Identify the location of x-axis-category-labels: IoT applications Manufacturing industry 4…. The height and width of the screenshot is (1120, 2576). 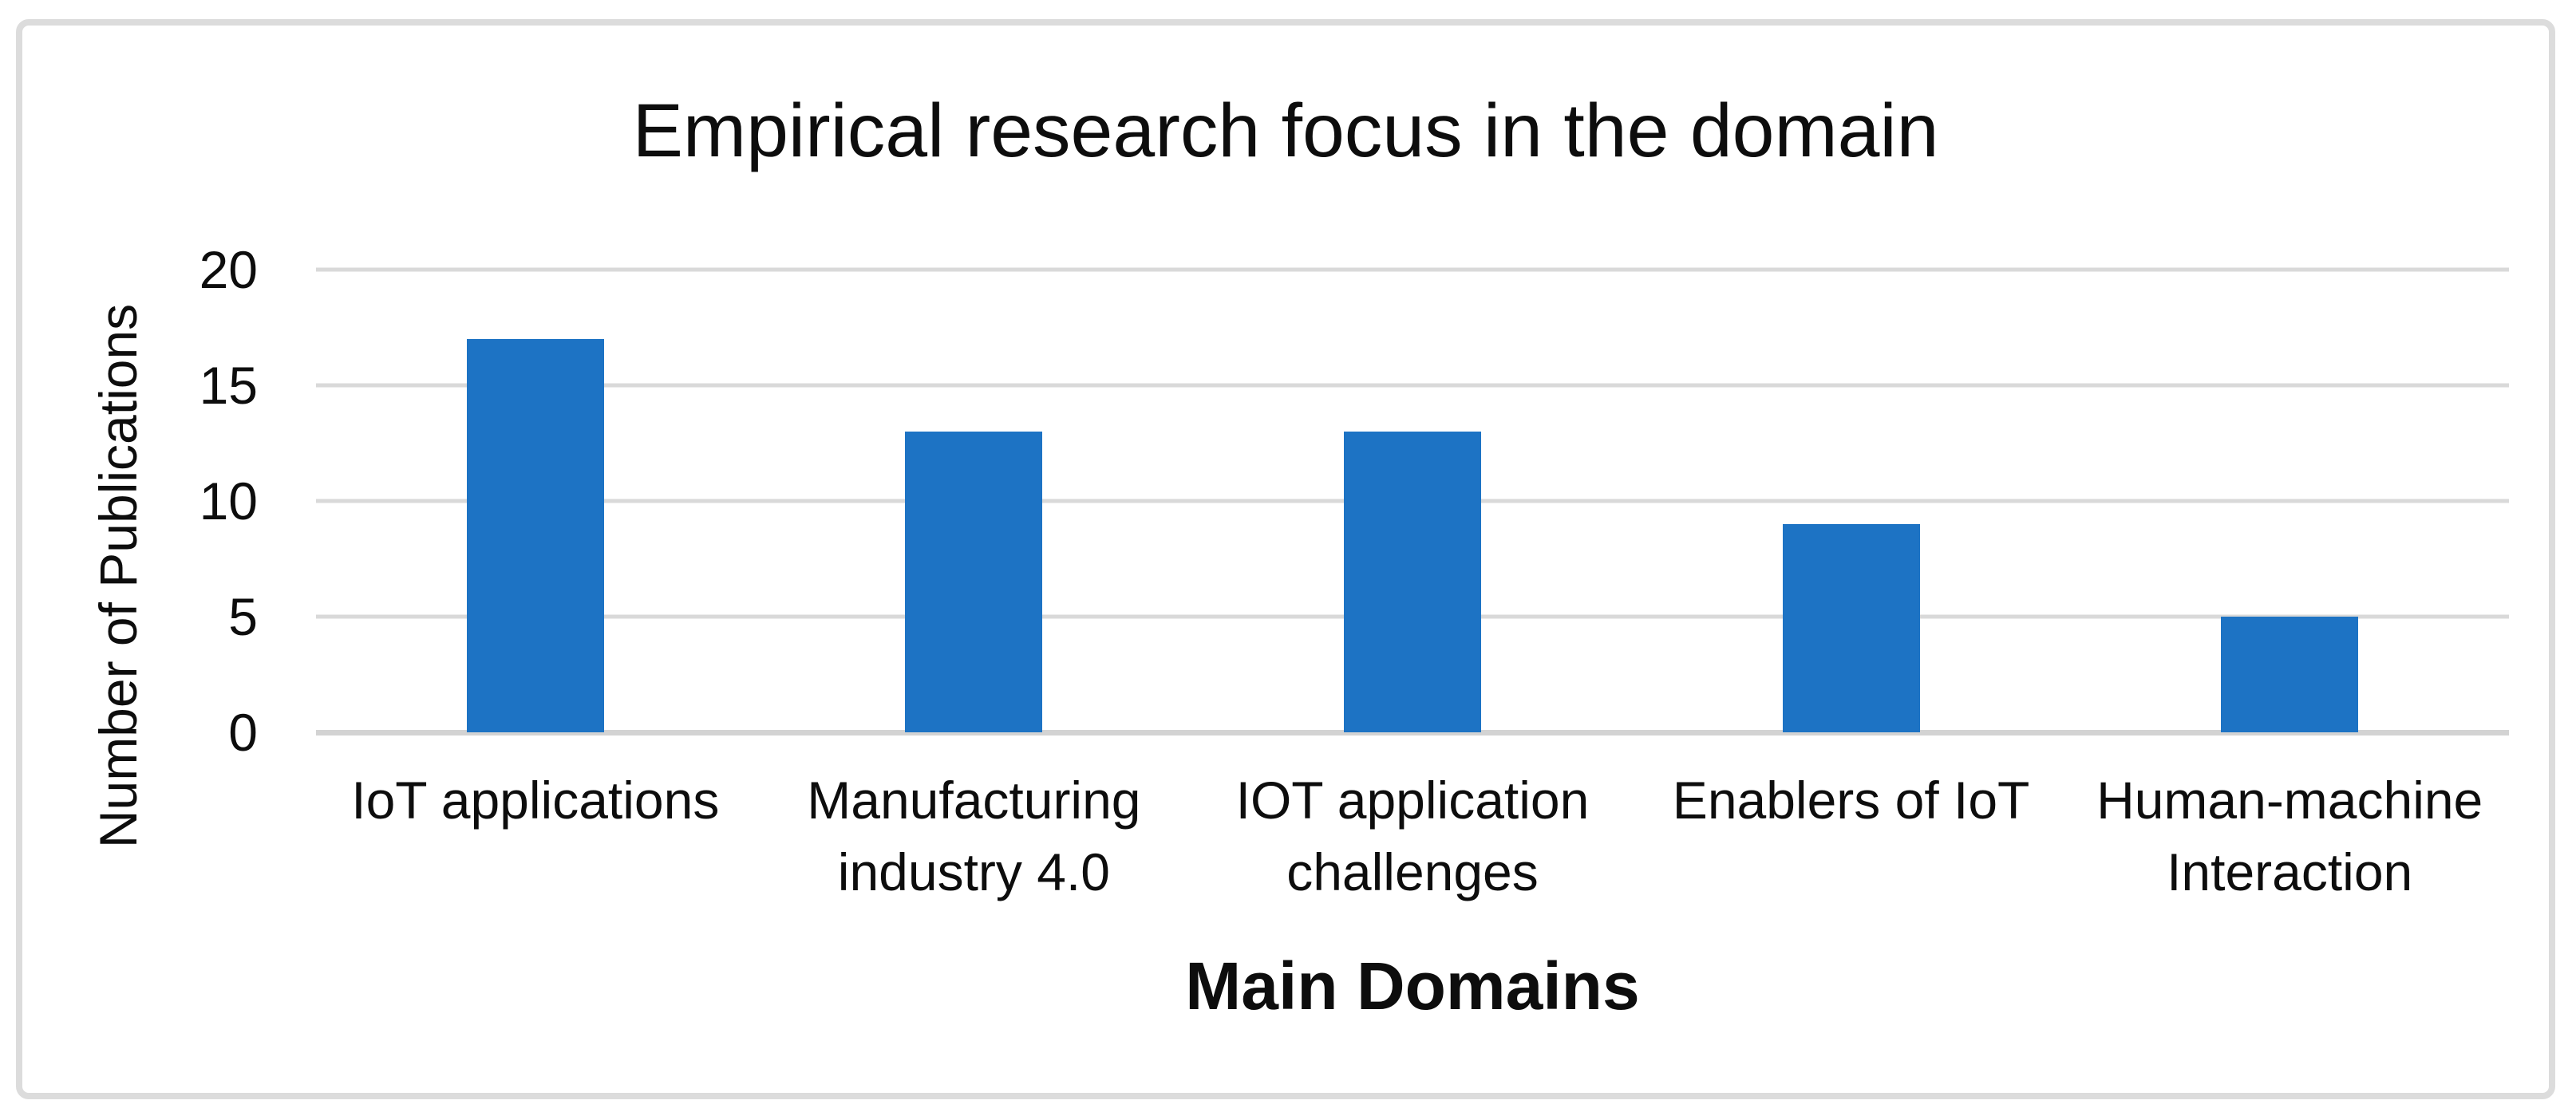
(1412, 836).